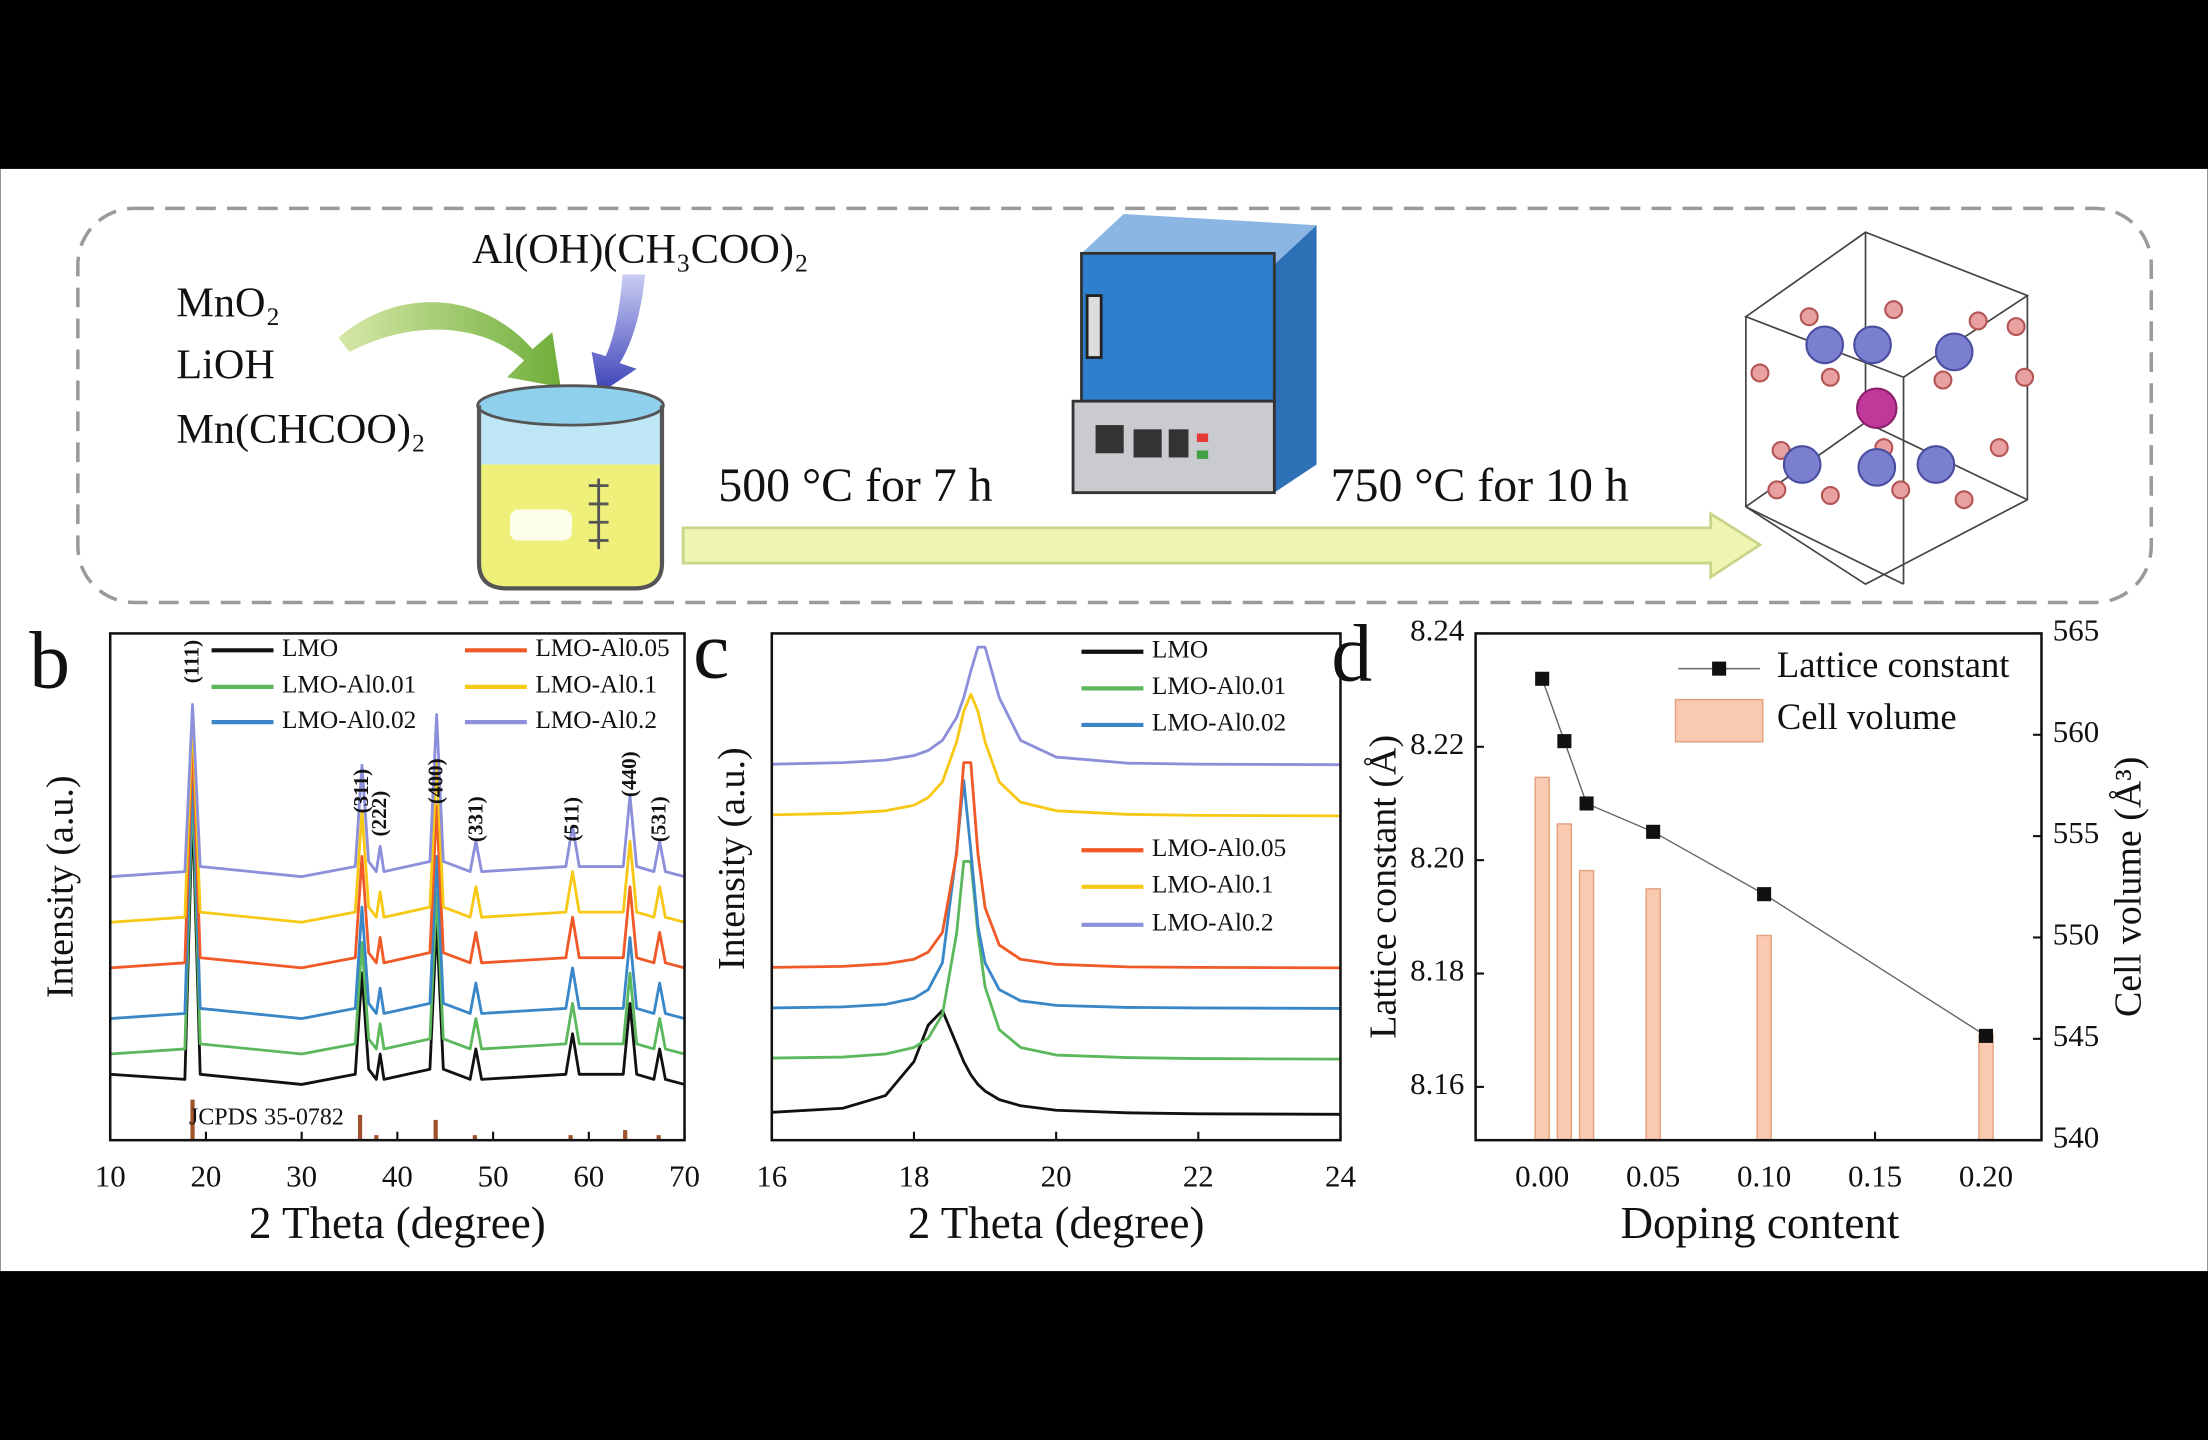  I want to click on crystal-structure, so click(1889, 408).